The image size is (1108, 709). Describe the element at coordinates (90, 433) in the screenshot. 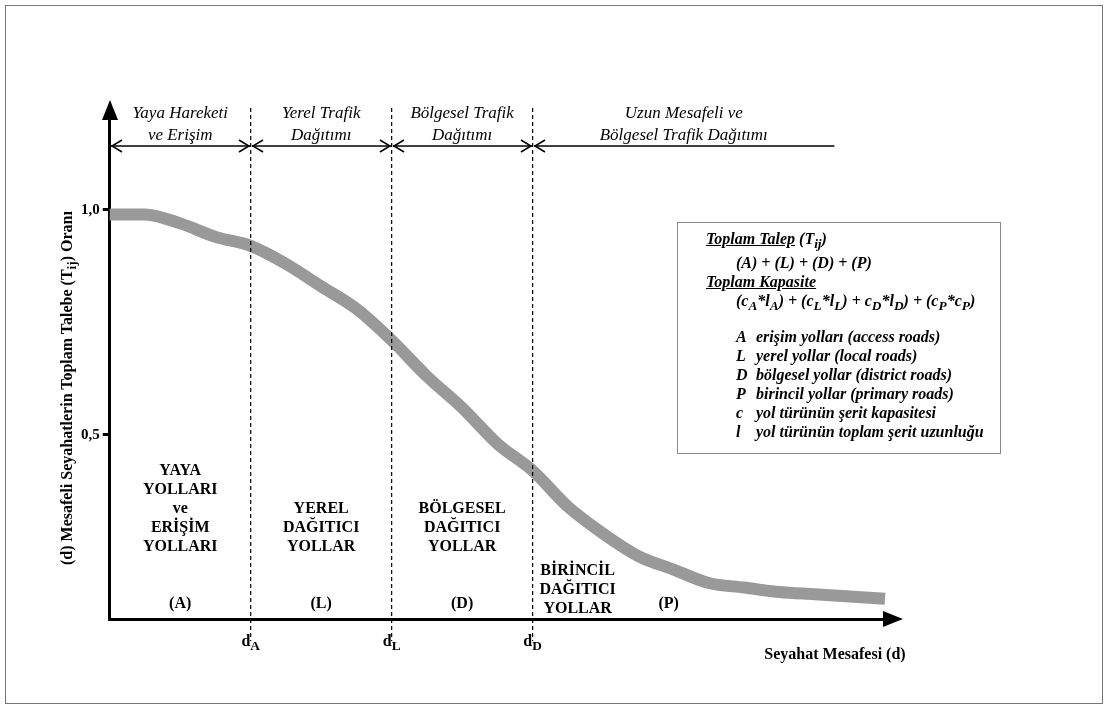

I see `y-tick-label: 0,5` at that location.